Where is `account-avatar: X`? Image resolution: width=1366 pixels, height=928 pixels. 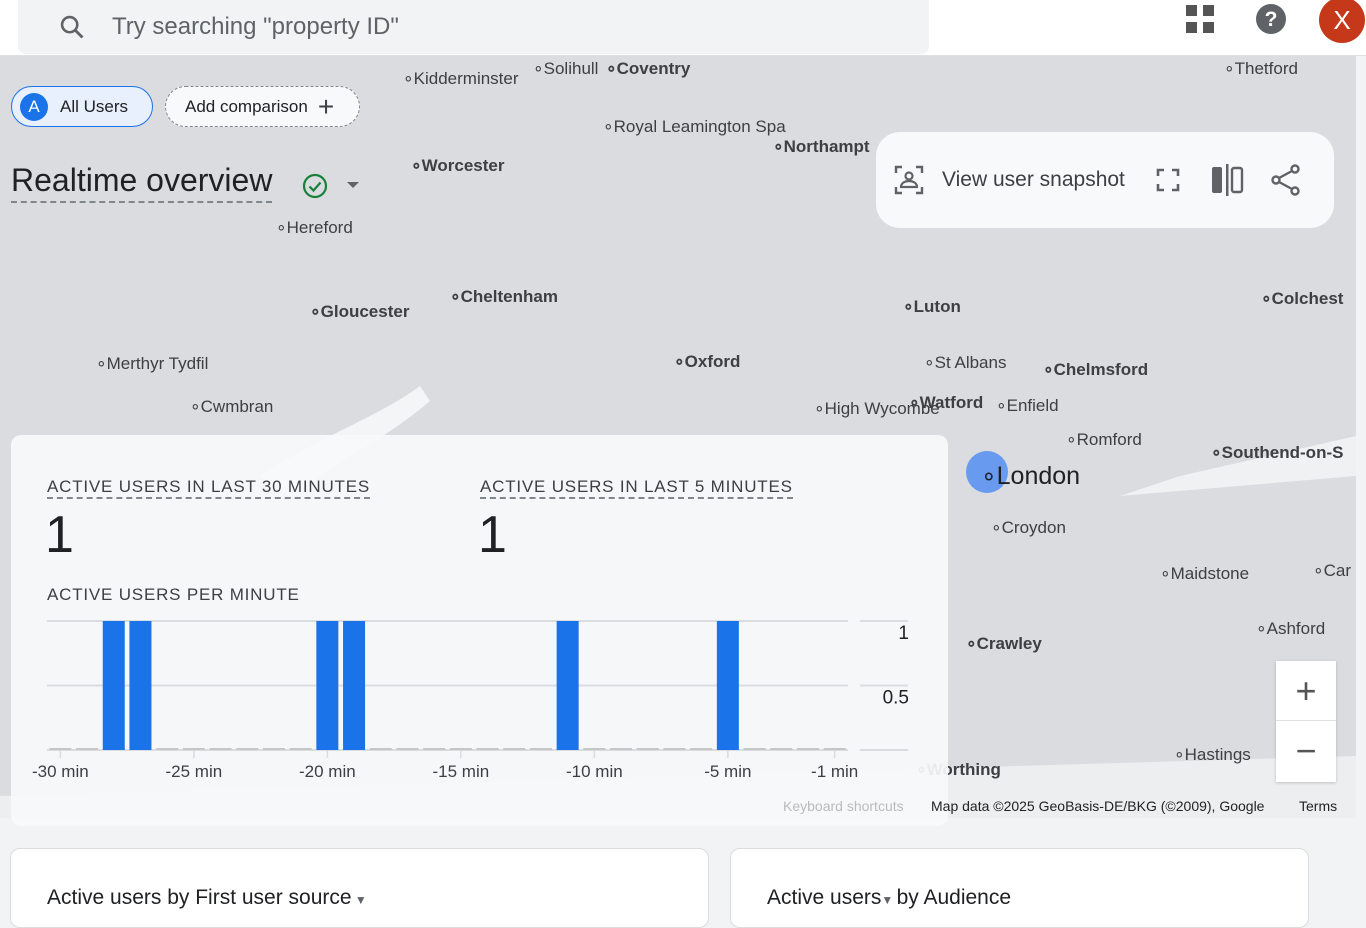
account-avatar: X is located at coordinates (1342, 21).